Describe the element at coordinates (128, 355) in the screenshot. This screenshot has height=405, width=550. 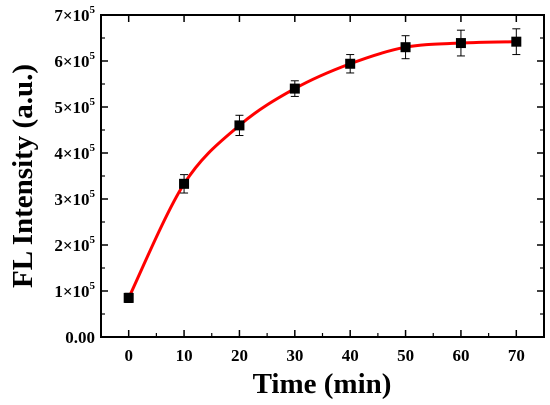
I see `x-tick-label: 0` at that location.